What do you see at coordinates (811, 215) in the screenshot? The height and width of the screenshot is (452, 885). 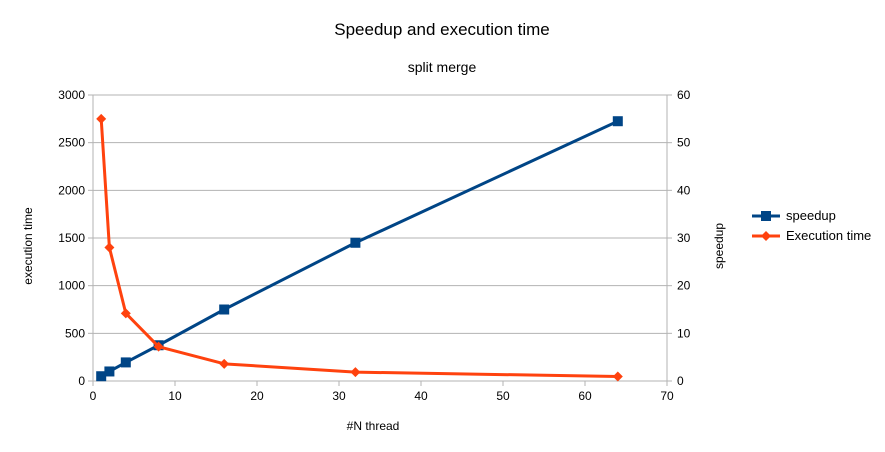 I see `legend-label-speedup: speedup` at bounding box center [811, 215].